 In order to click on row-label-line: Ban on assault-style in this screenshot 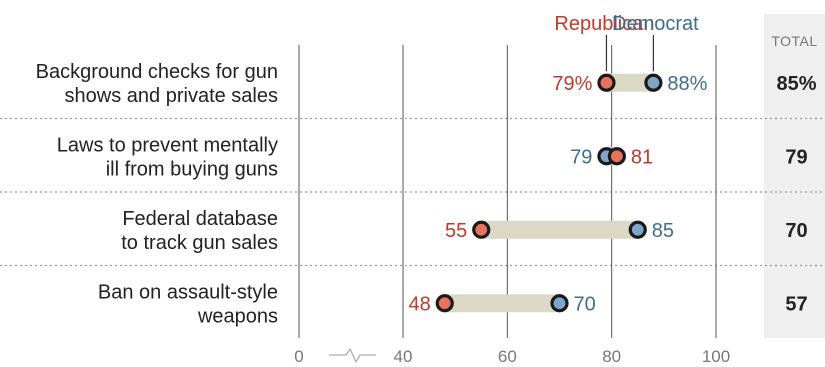, I will do `click(188, 292)`.